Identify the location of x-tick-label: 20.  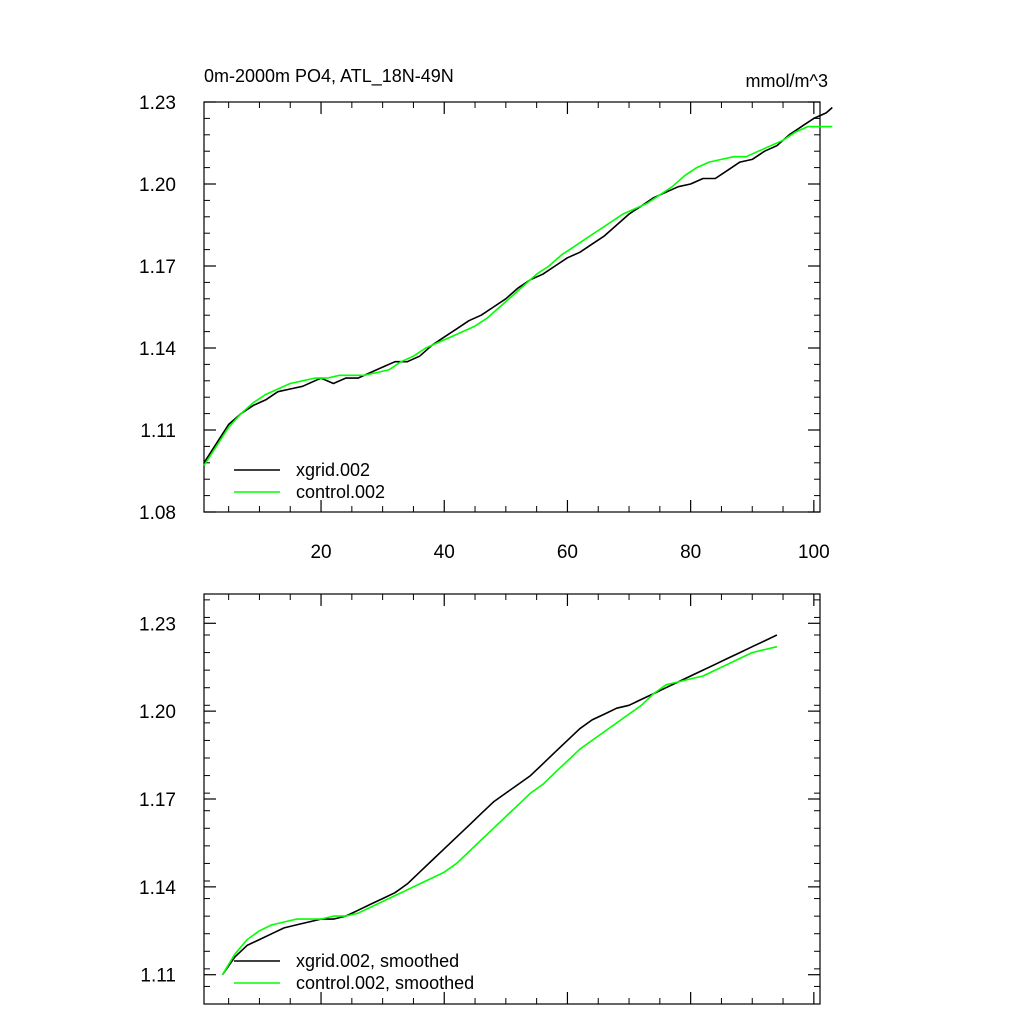
(320, 552).